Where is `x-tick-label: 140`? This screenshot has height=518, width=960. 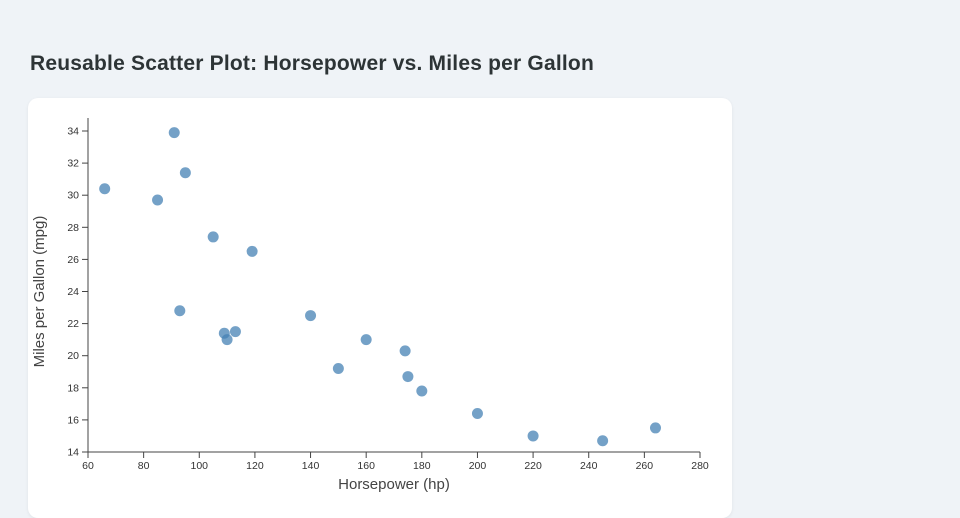 x-tick-label: 140 is located at coordinates (311, 466).